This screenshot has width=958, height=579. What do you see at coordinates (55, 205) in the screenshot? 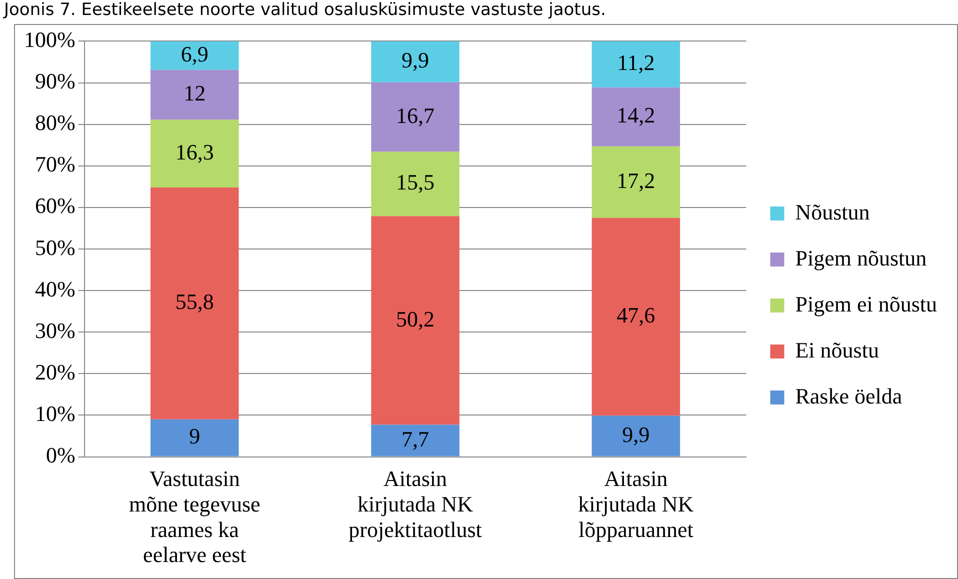
I see `y-tick-label: 60%` at bounding box center [55, 205].